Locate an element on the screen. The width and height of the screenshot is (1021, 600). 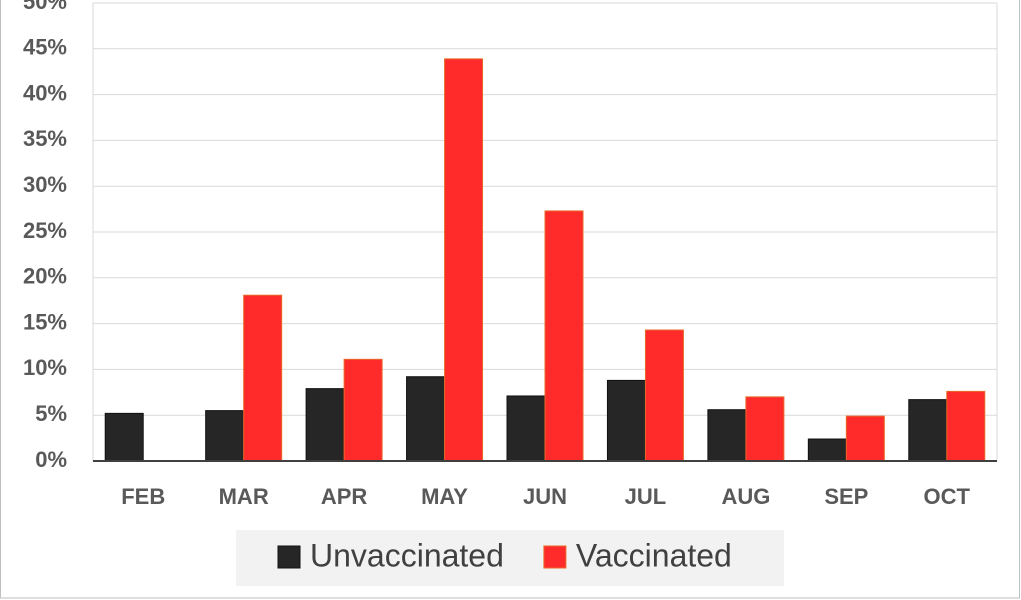
y-tick-label: 50% is located at coordinates (45, 7).